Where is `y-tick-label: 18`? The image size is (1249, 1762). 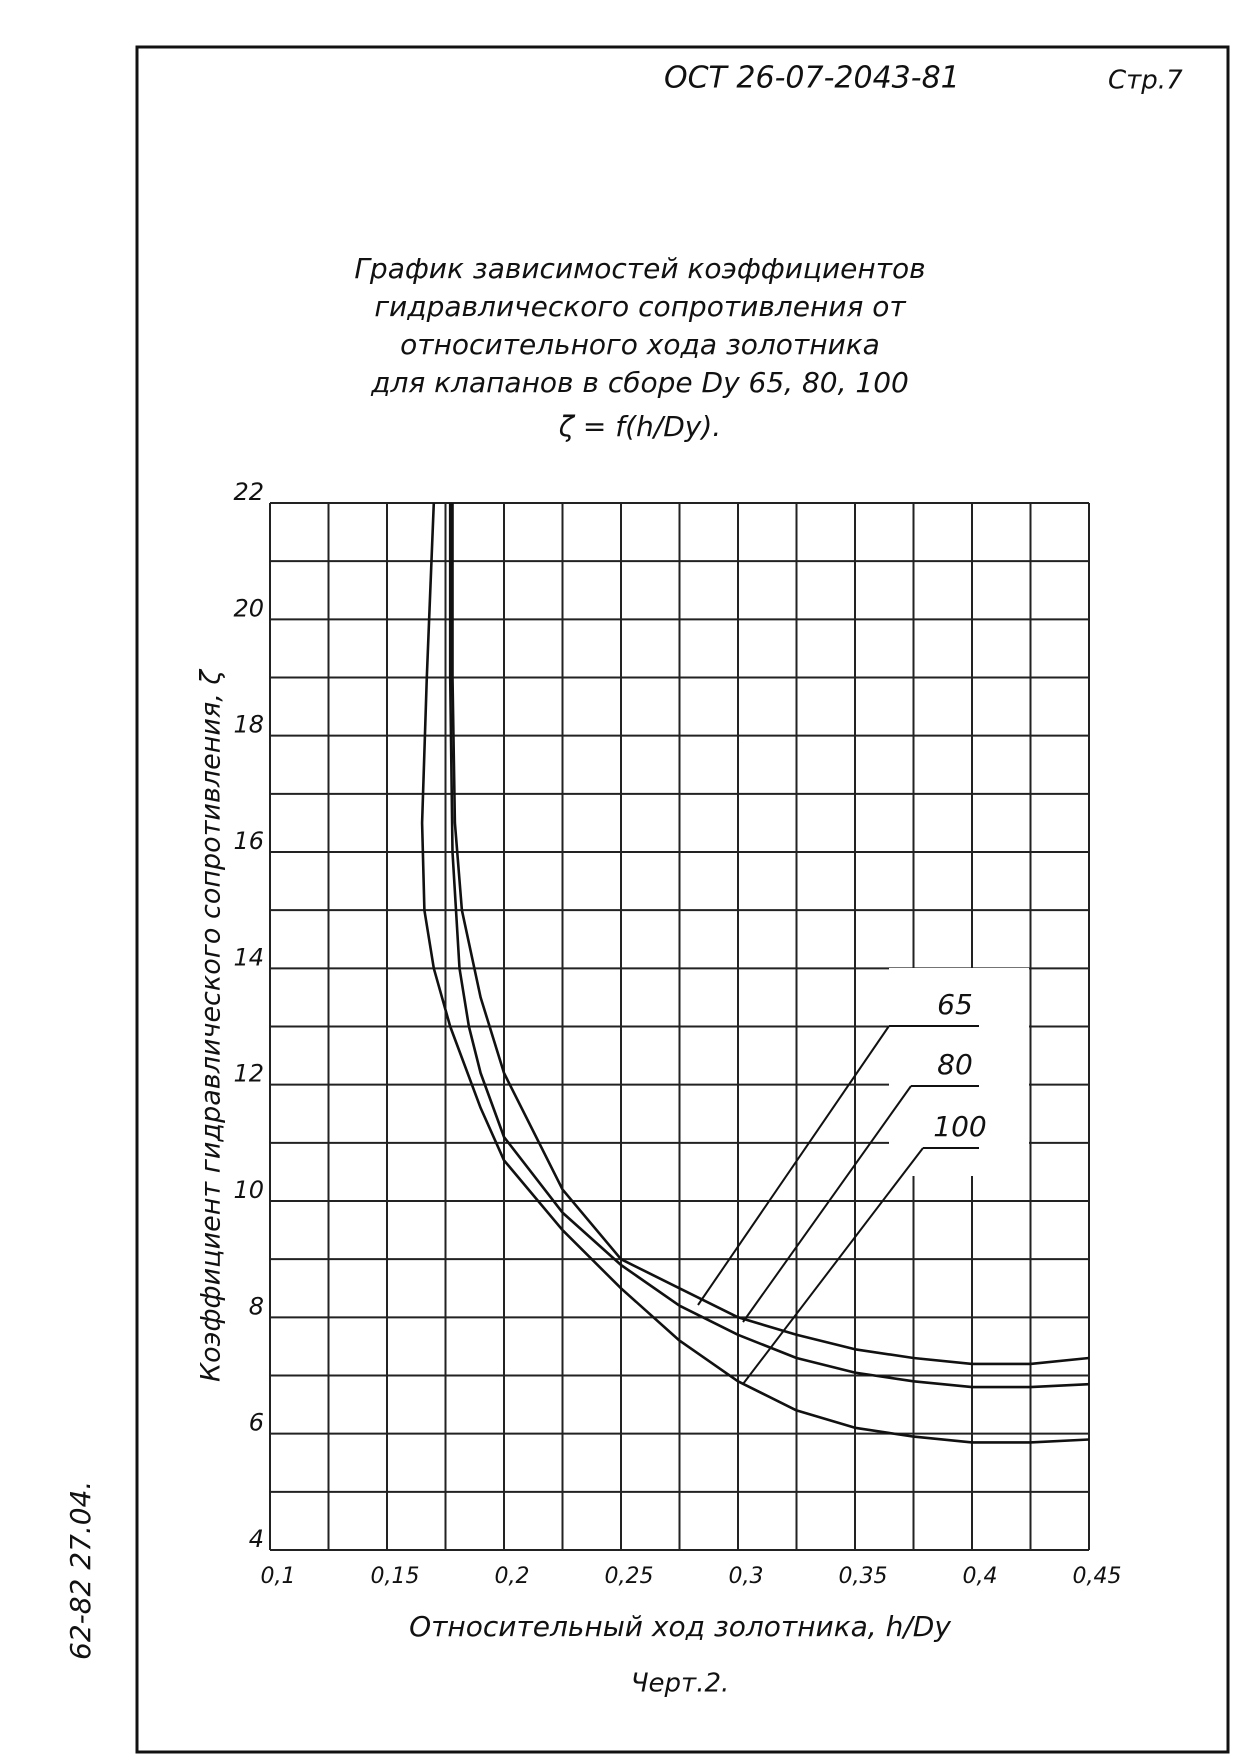
y-tick-label: 18 is located at coordinates (248, 725).